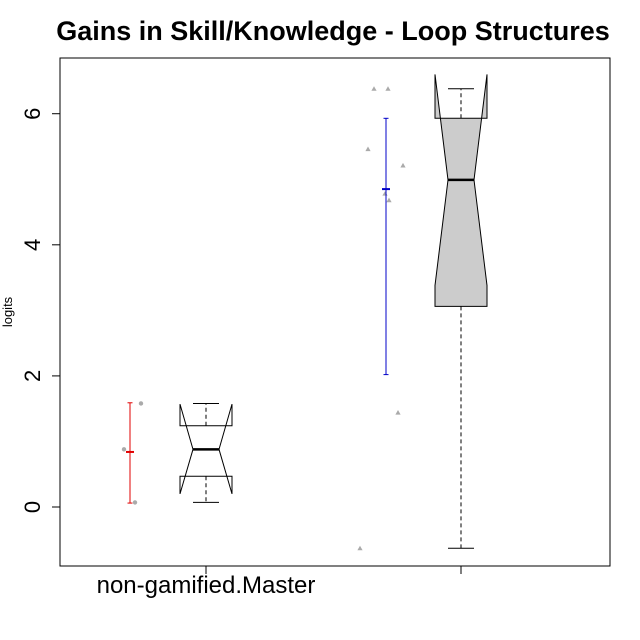 The height and width of the screenshot is (640, 640). I want to click on group-2-box, so click(461, 190).